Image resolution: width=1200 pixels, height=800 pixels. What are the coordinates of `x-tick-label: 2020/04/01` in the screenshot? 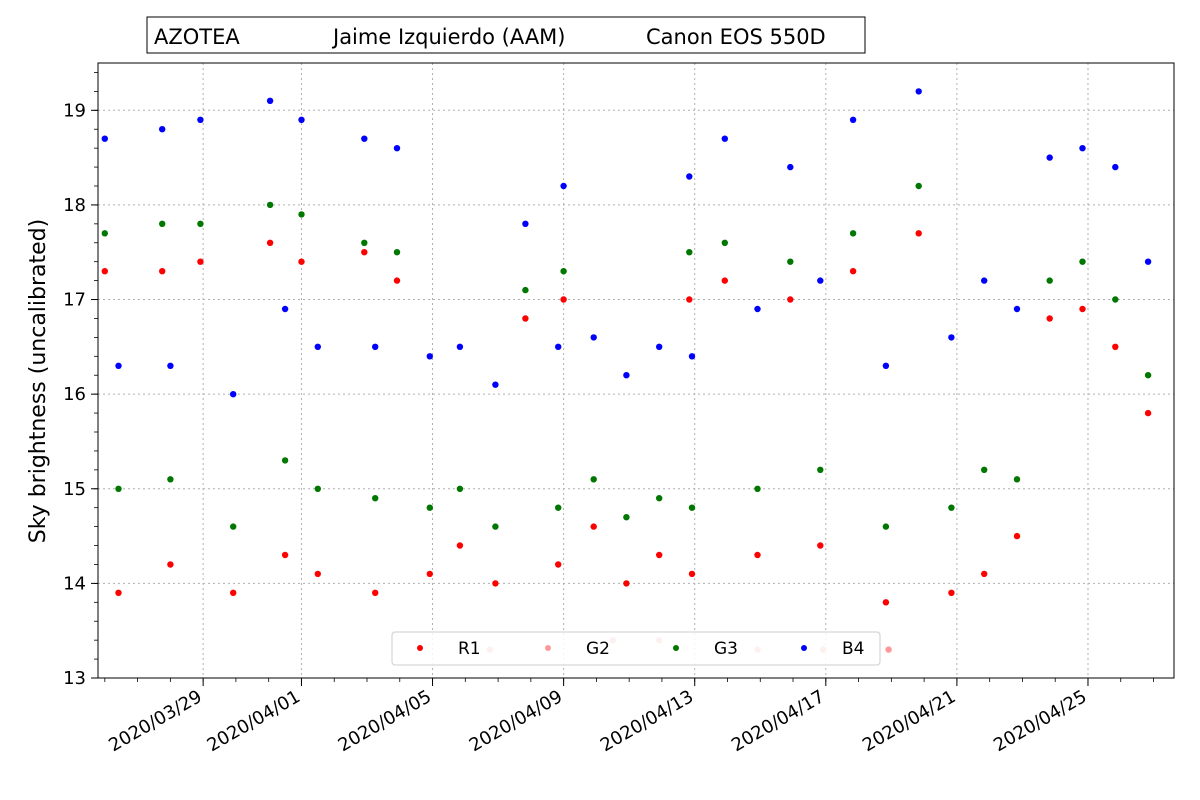 It's located at (254, 721).